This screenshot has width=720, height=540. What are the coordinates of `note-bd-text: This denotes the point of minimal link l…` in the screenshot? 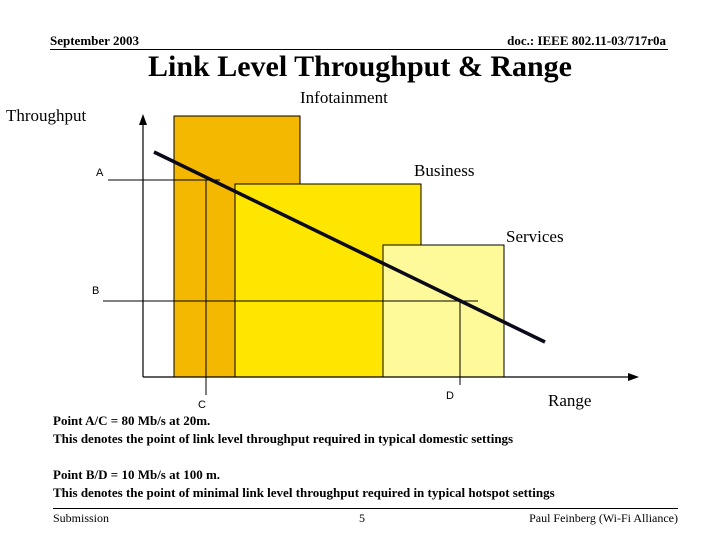 It's located at (304, 492).